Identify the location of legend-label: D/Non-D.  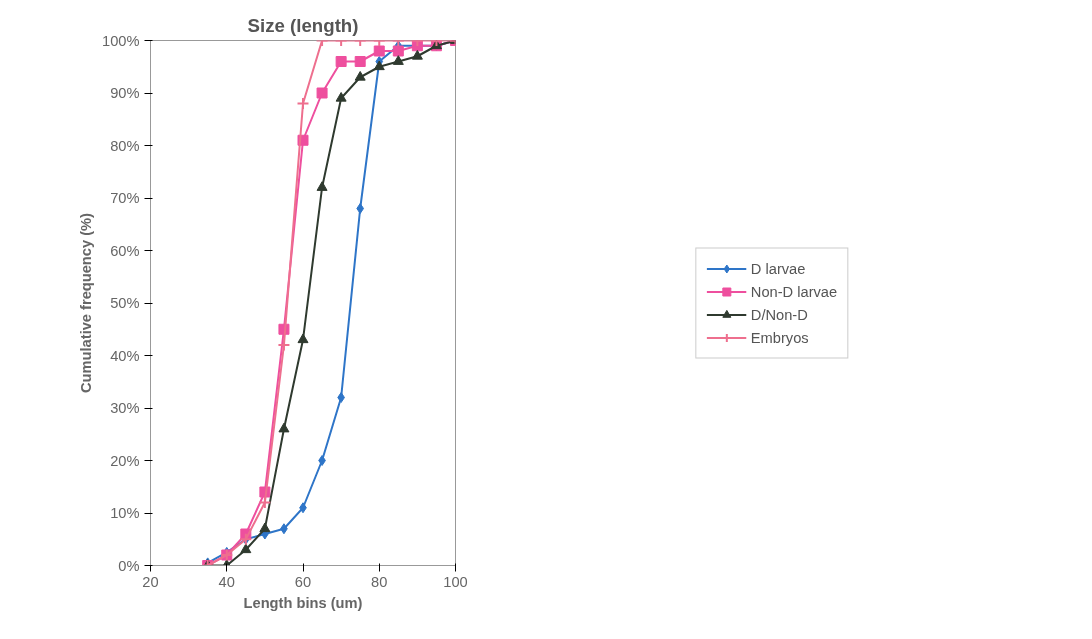
(779, 314).